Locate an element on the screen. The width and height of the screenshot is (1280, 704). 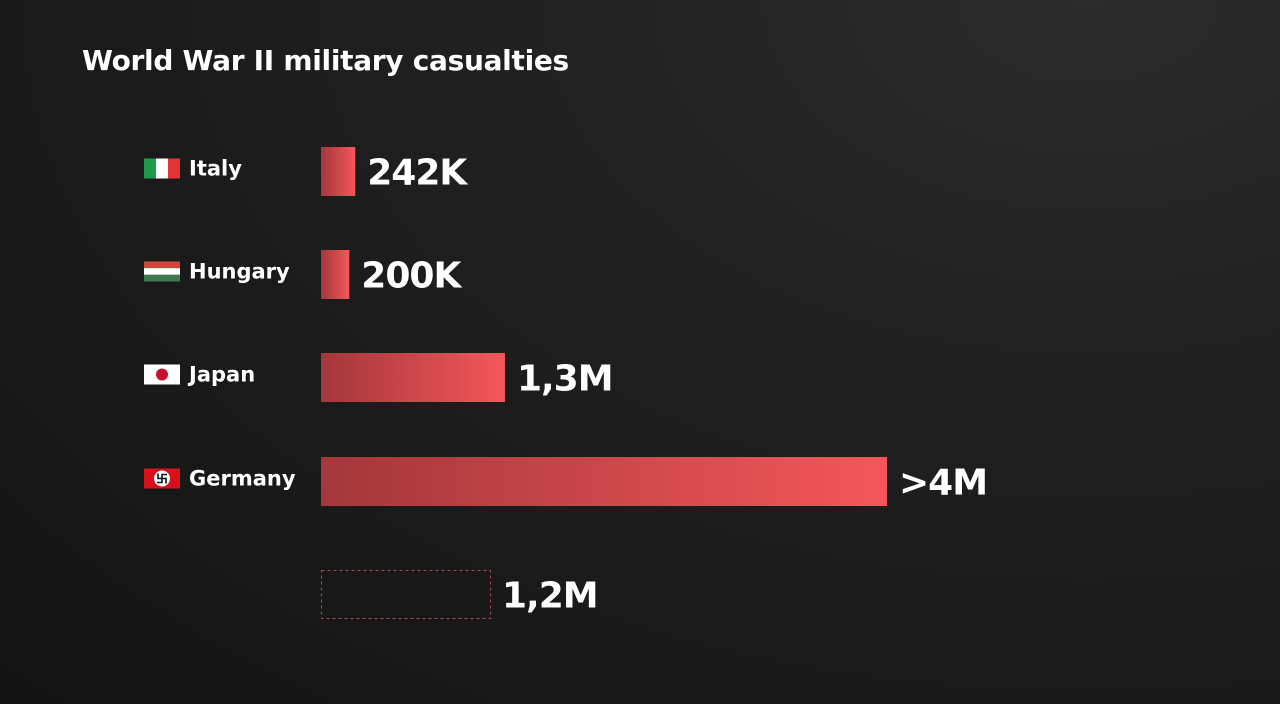
japan-flag-icon is located at coordinates (162, 374).